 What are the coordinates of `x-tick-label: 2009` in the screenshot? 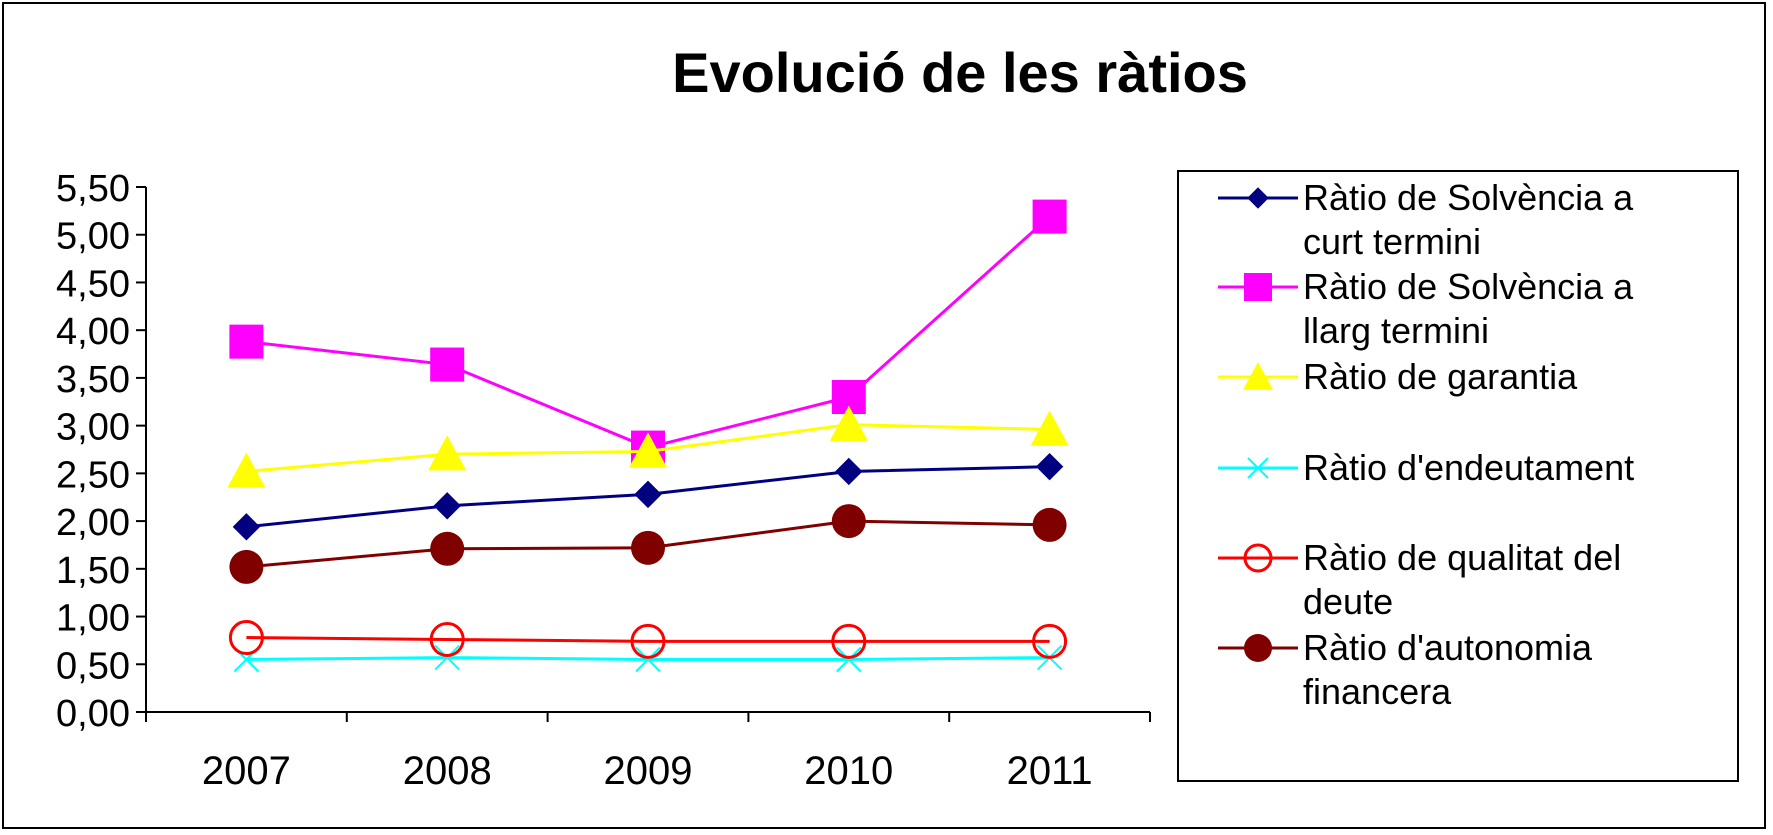 It's located at (648, 771).